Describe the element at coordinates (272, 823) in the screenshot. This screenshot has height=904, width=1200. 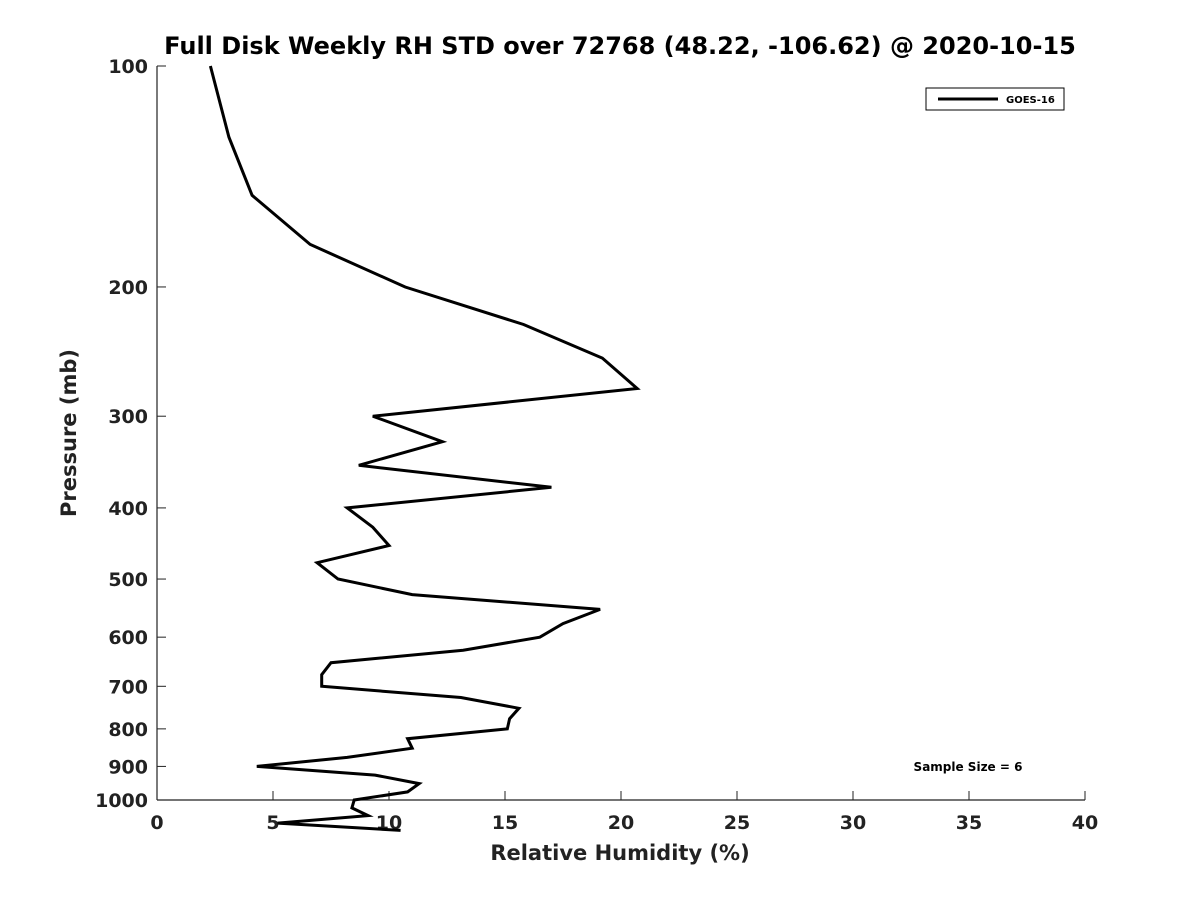
I see `x-tick-label: 5` at that location.